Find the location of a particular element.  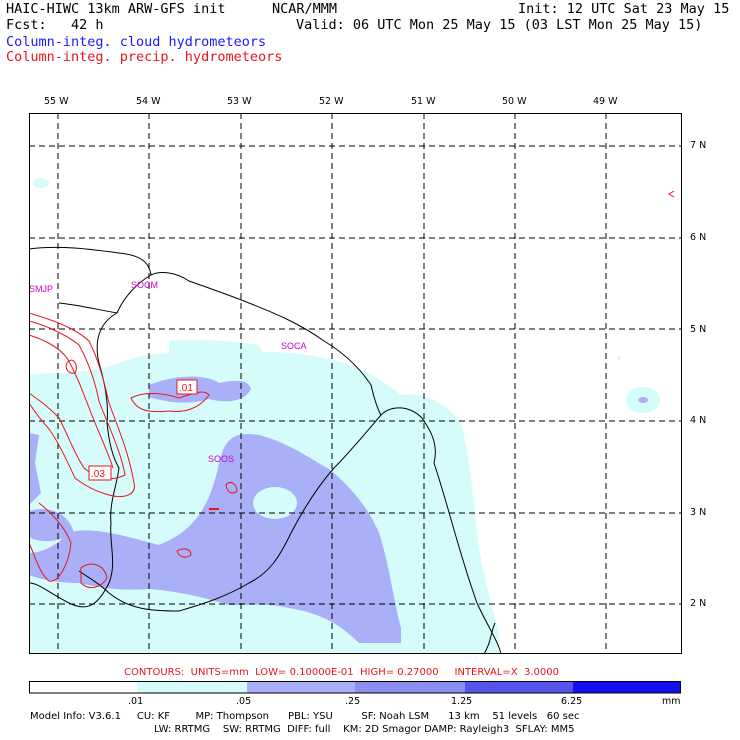

colorbar is located at coordinates (355, 687).